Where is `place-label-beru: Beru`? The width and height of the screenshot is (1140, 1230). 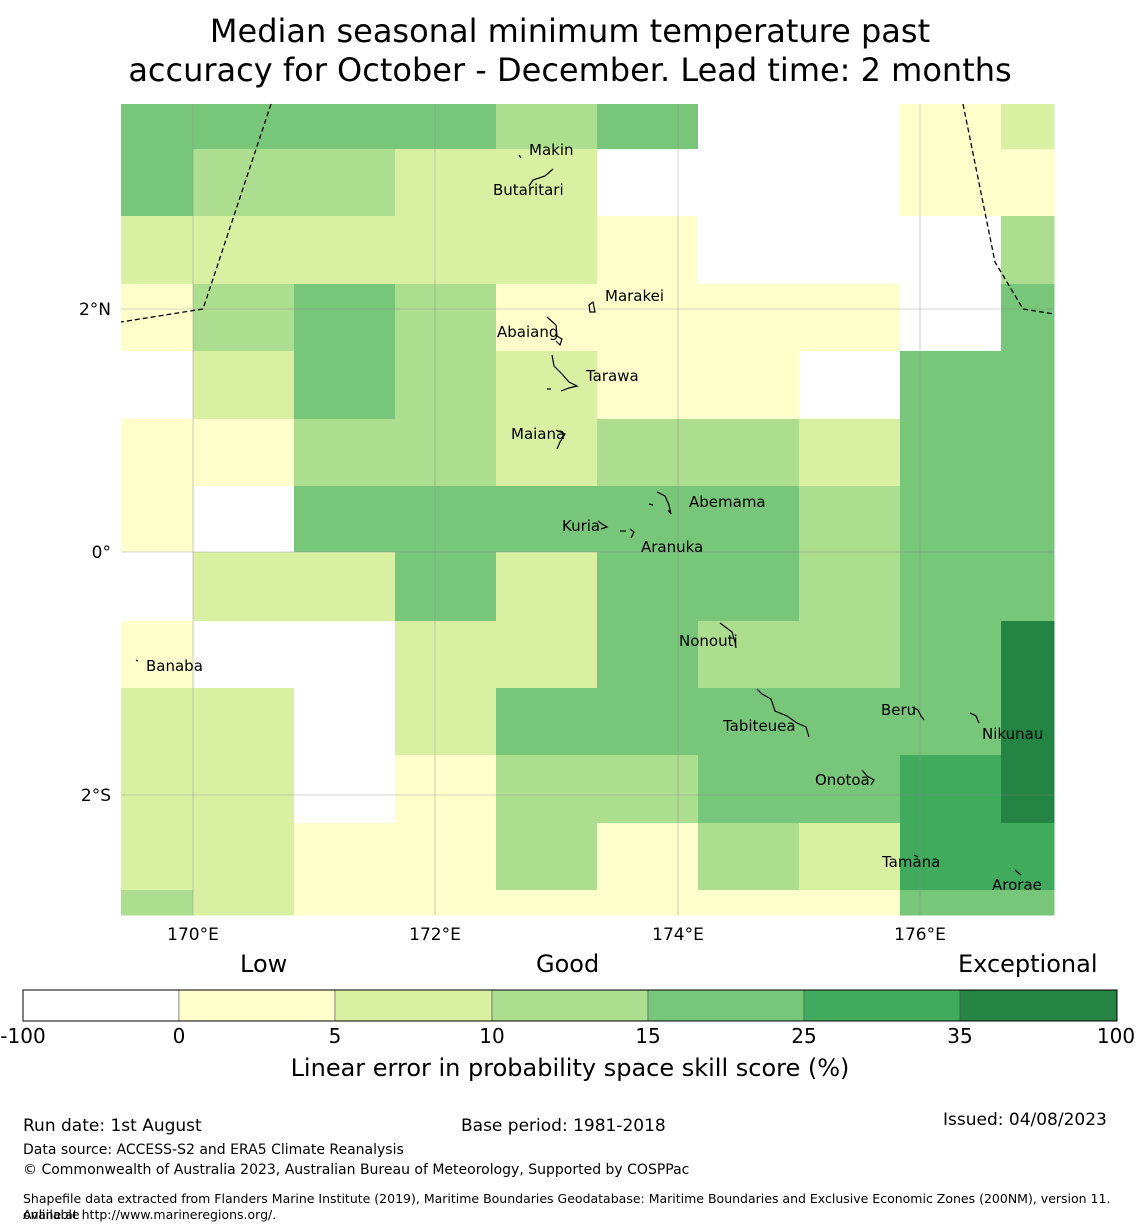
place-label-beru: Beru is located at coordinates (898, 710).